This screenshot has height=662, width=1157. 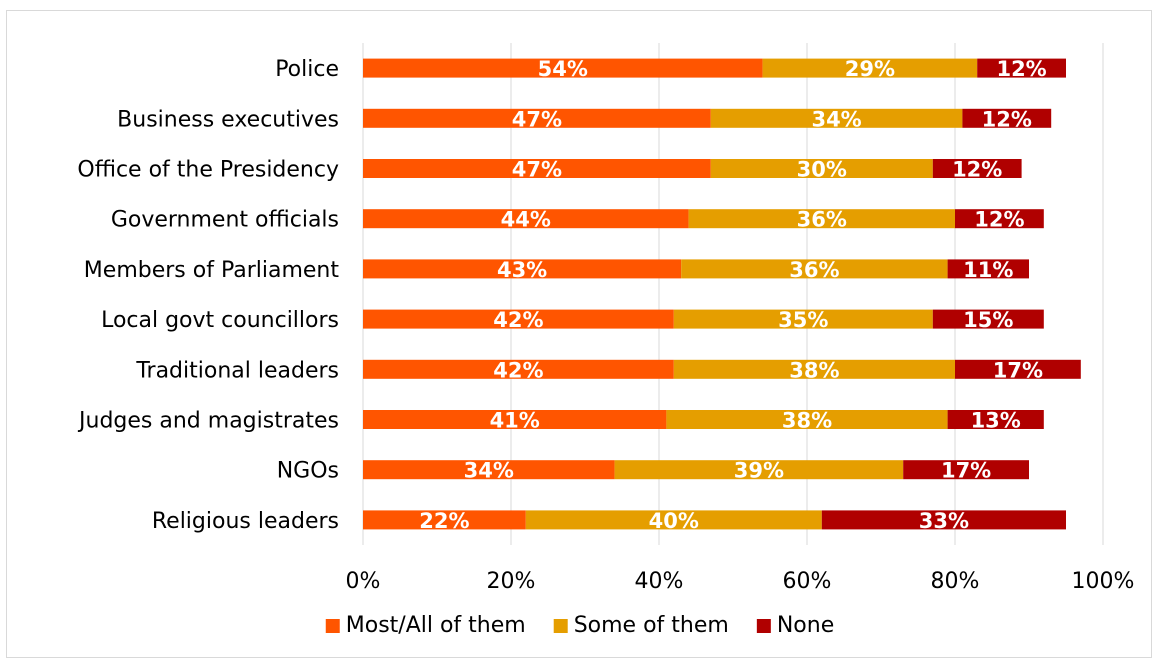 I want to click on data-label: 15%, so click(x=988, y=320).